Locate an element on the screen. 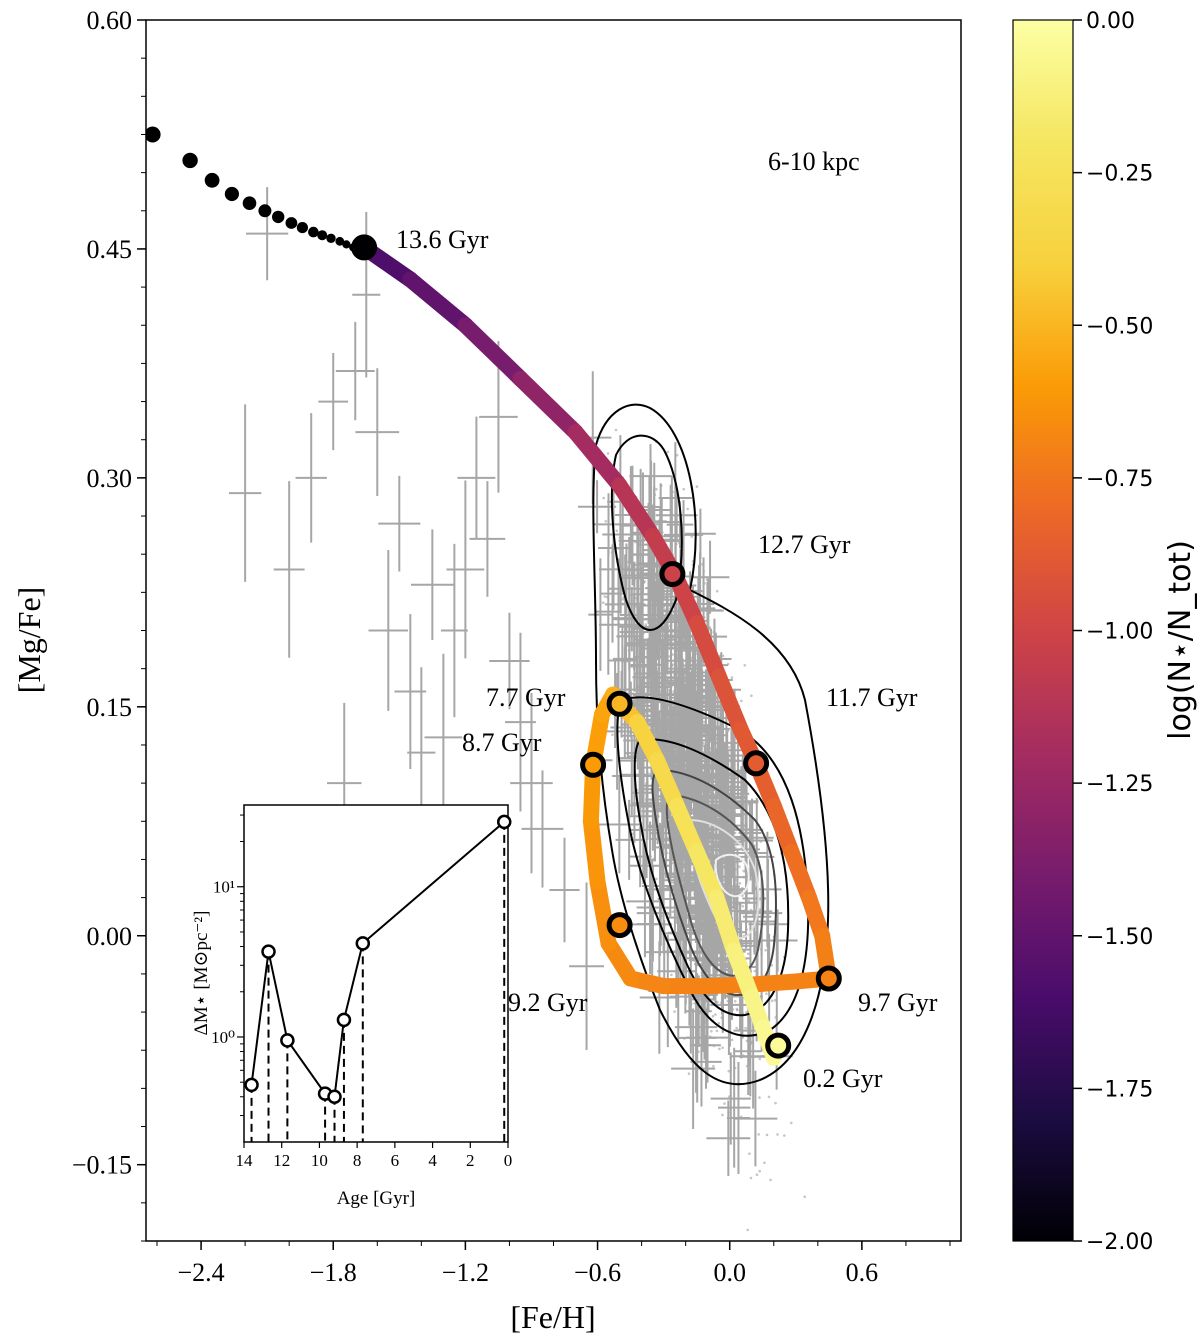 This screenshot has width=1200, height=1343. early-model-points is located at coordinates (252, 189).